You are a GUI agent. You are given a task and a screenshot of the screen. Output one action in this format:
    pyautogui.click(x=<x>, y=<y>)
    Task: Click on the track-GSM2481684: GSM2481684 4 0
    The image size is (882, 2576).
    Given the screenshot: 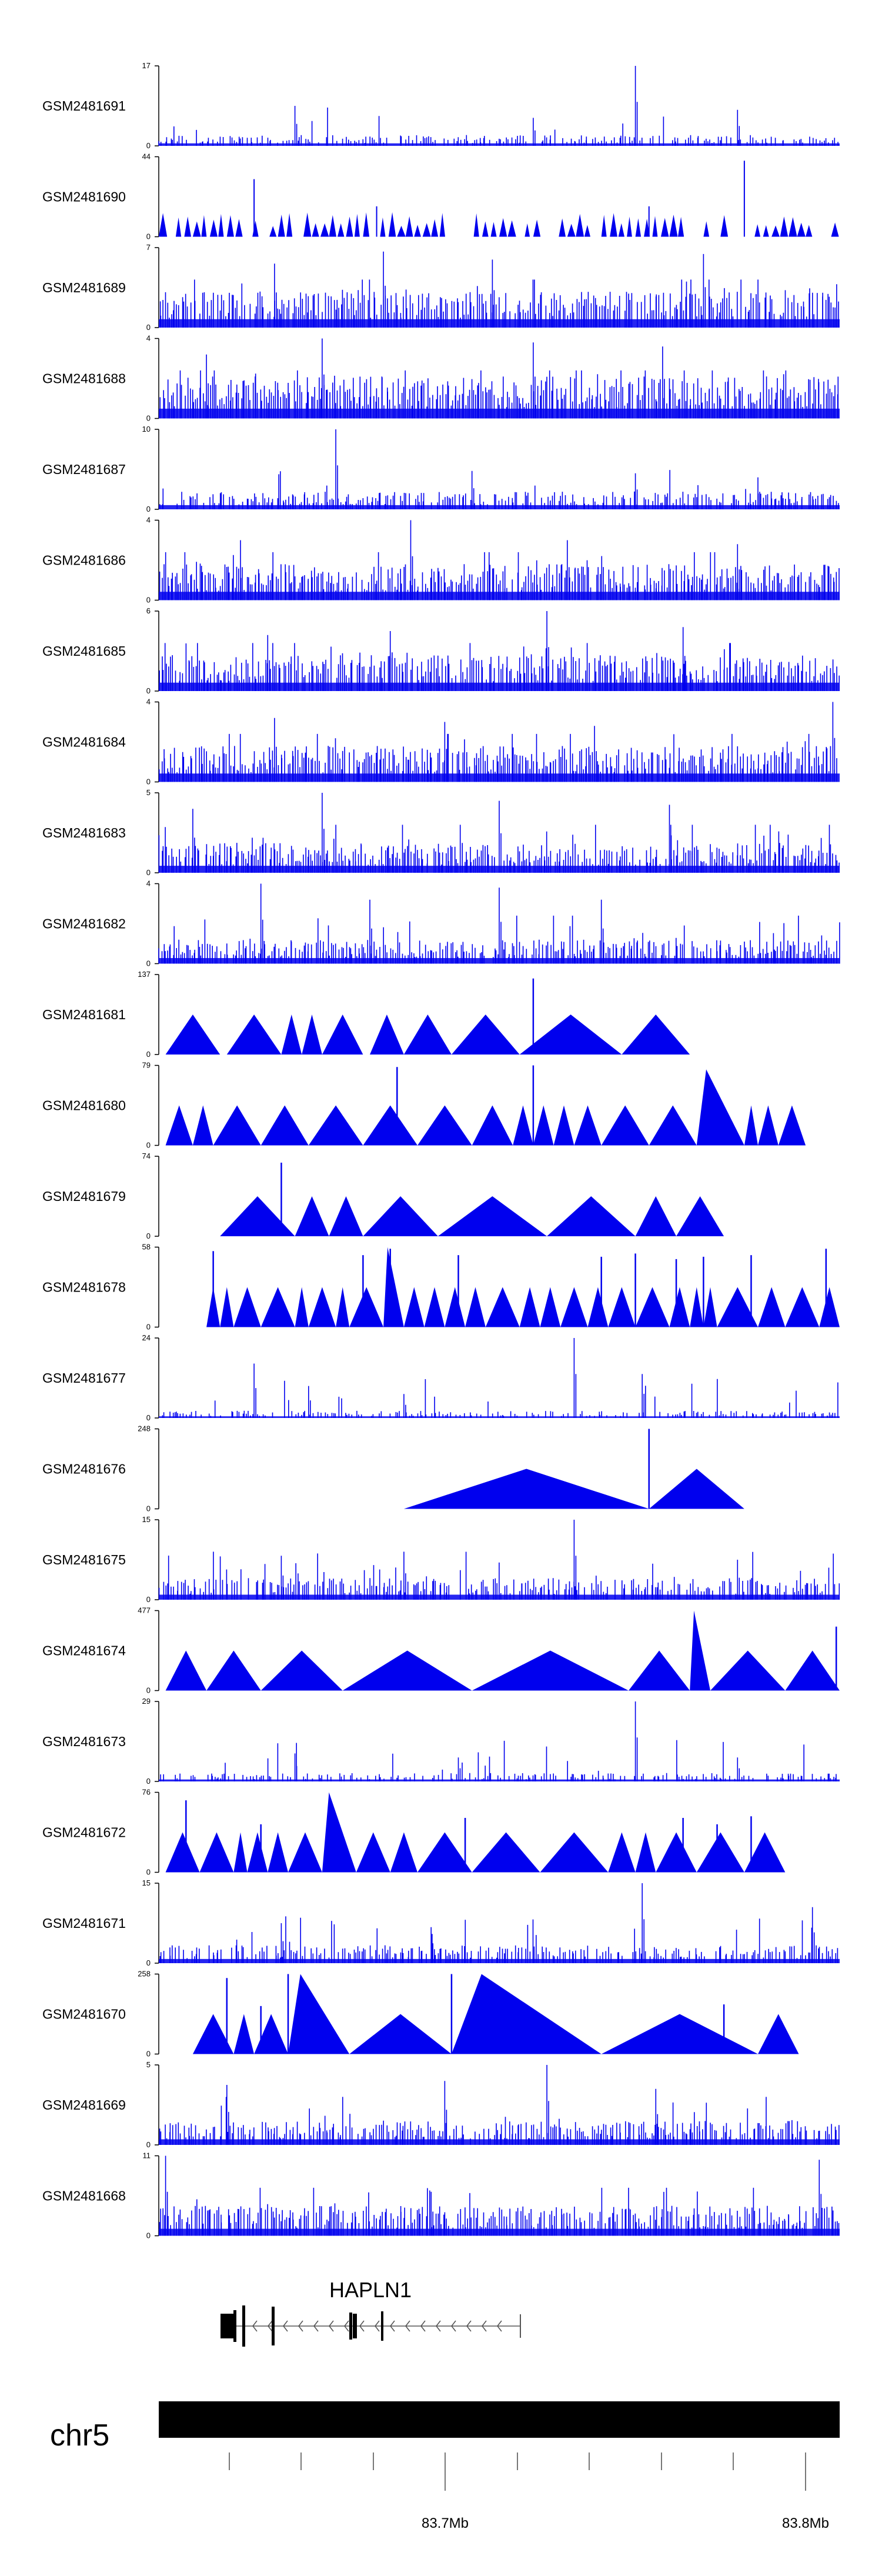 What is the action you would take?
    pyautogui.click(x=441, y=742)
    